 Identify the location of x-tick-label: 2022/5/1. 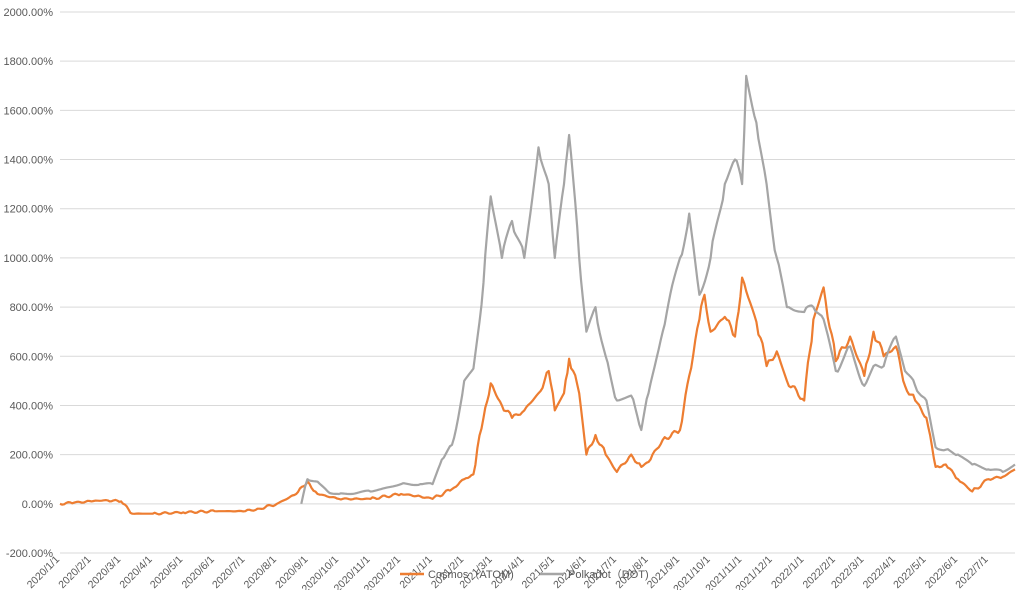
(909, 572).